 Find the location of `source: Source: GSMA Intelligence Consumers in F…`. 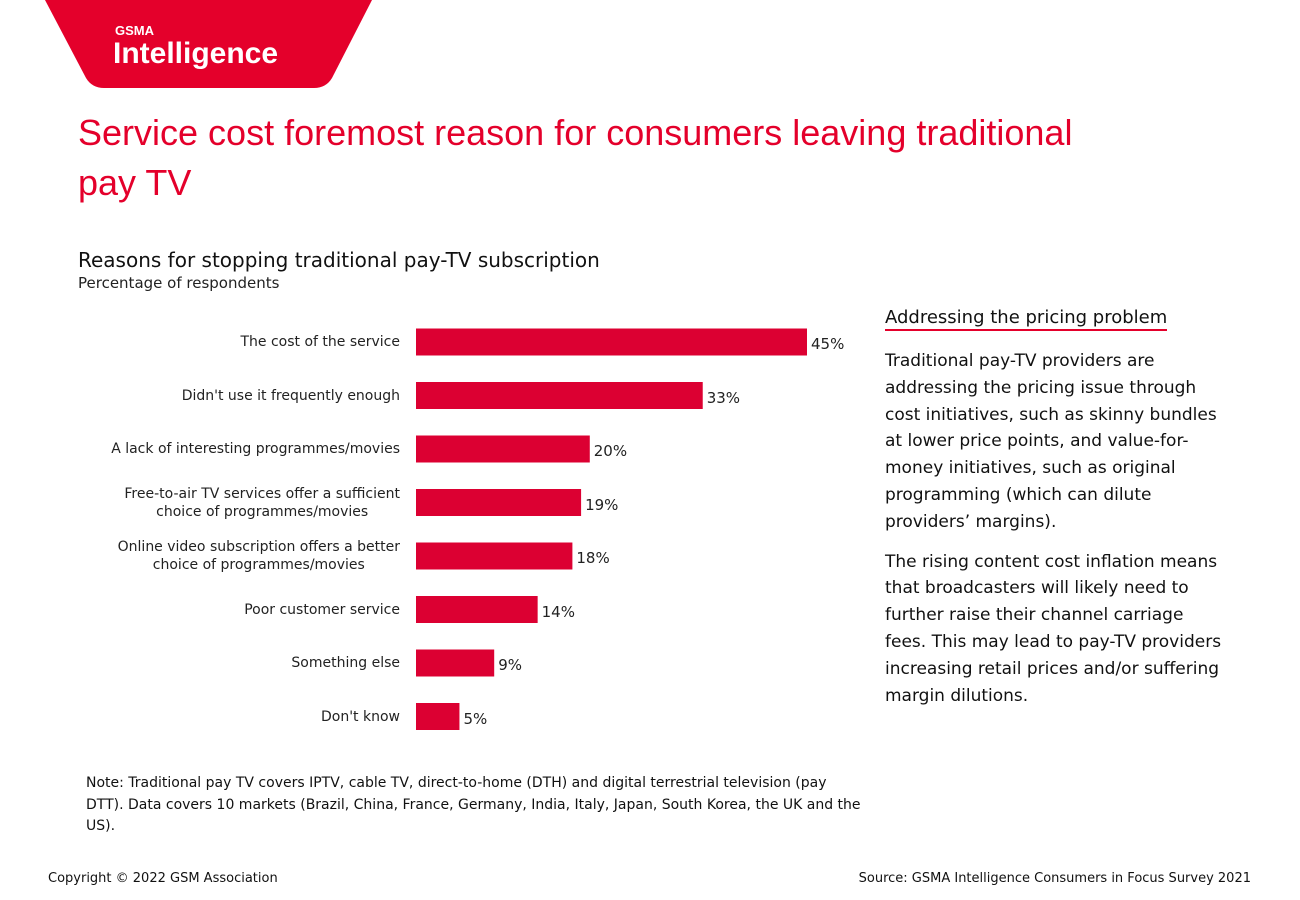

source: Source: GSMA Intelligence Consumers in F… is located at coordinates (1054, 878).